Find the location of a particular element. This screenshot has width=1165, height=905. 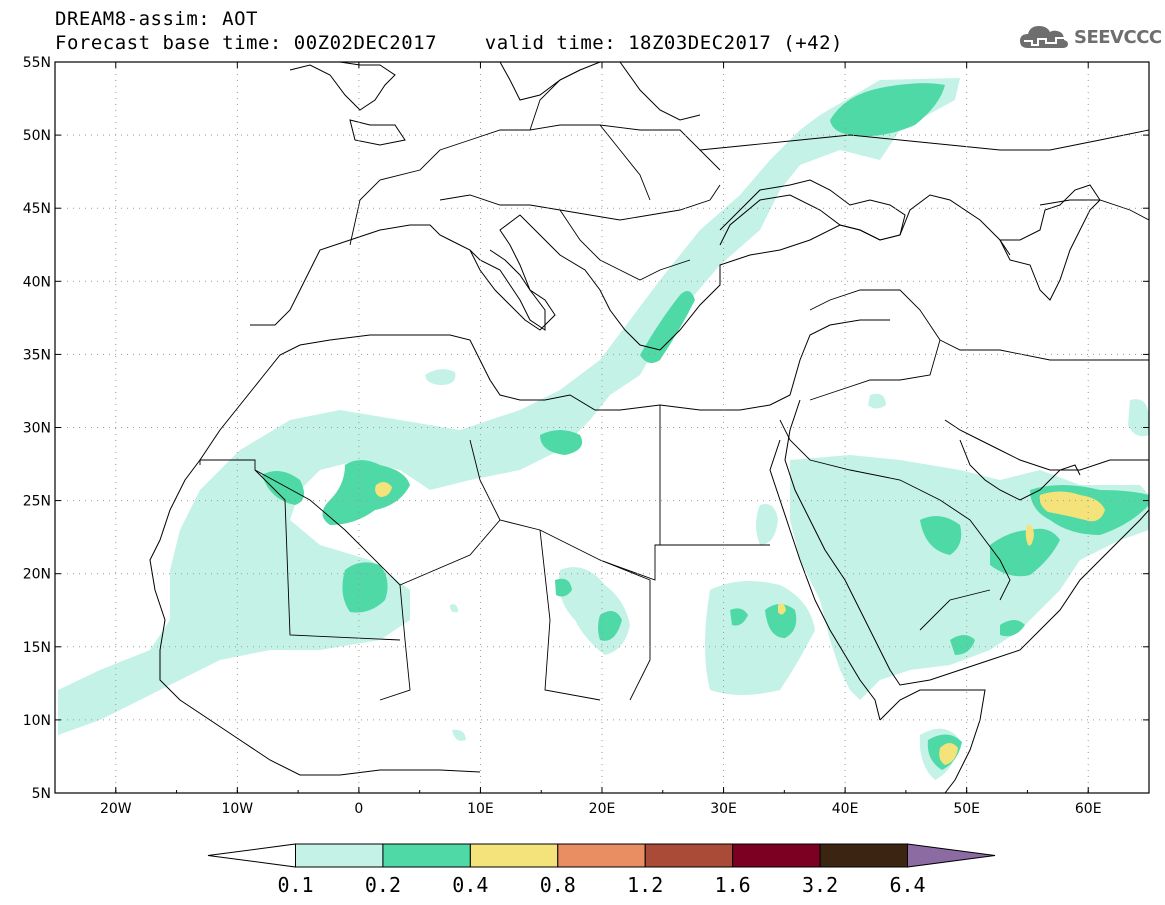

colorbar-level-label: 1.6 is located at coordinates (733, 885).